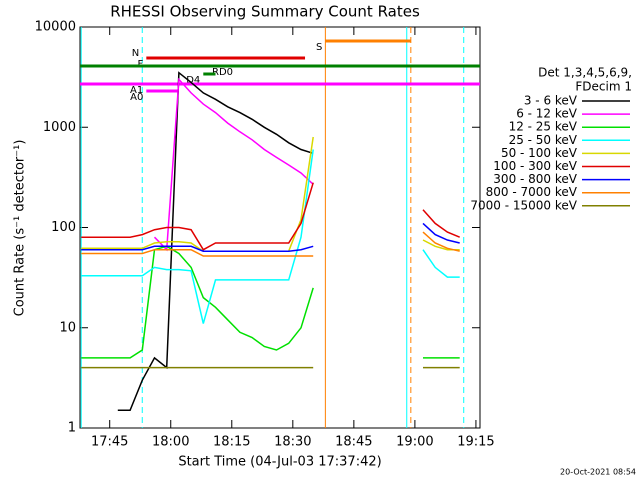 The width and height of the screenshot is (640, 480). What do you see at coordinates (193, 80) in the screenshot?
I see `flag-label: D4` at bounding box center [193, 80].